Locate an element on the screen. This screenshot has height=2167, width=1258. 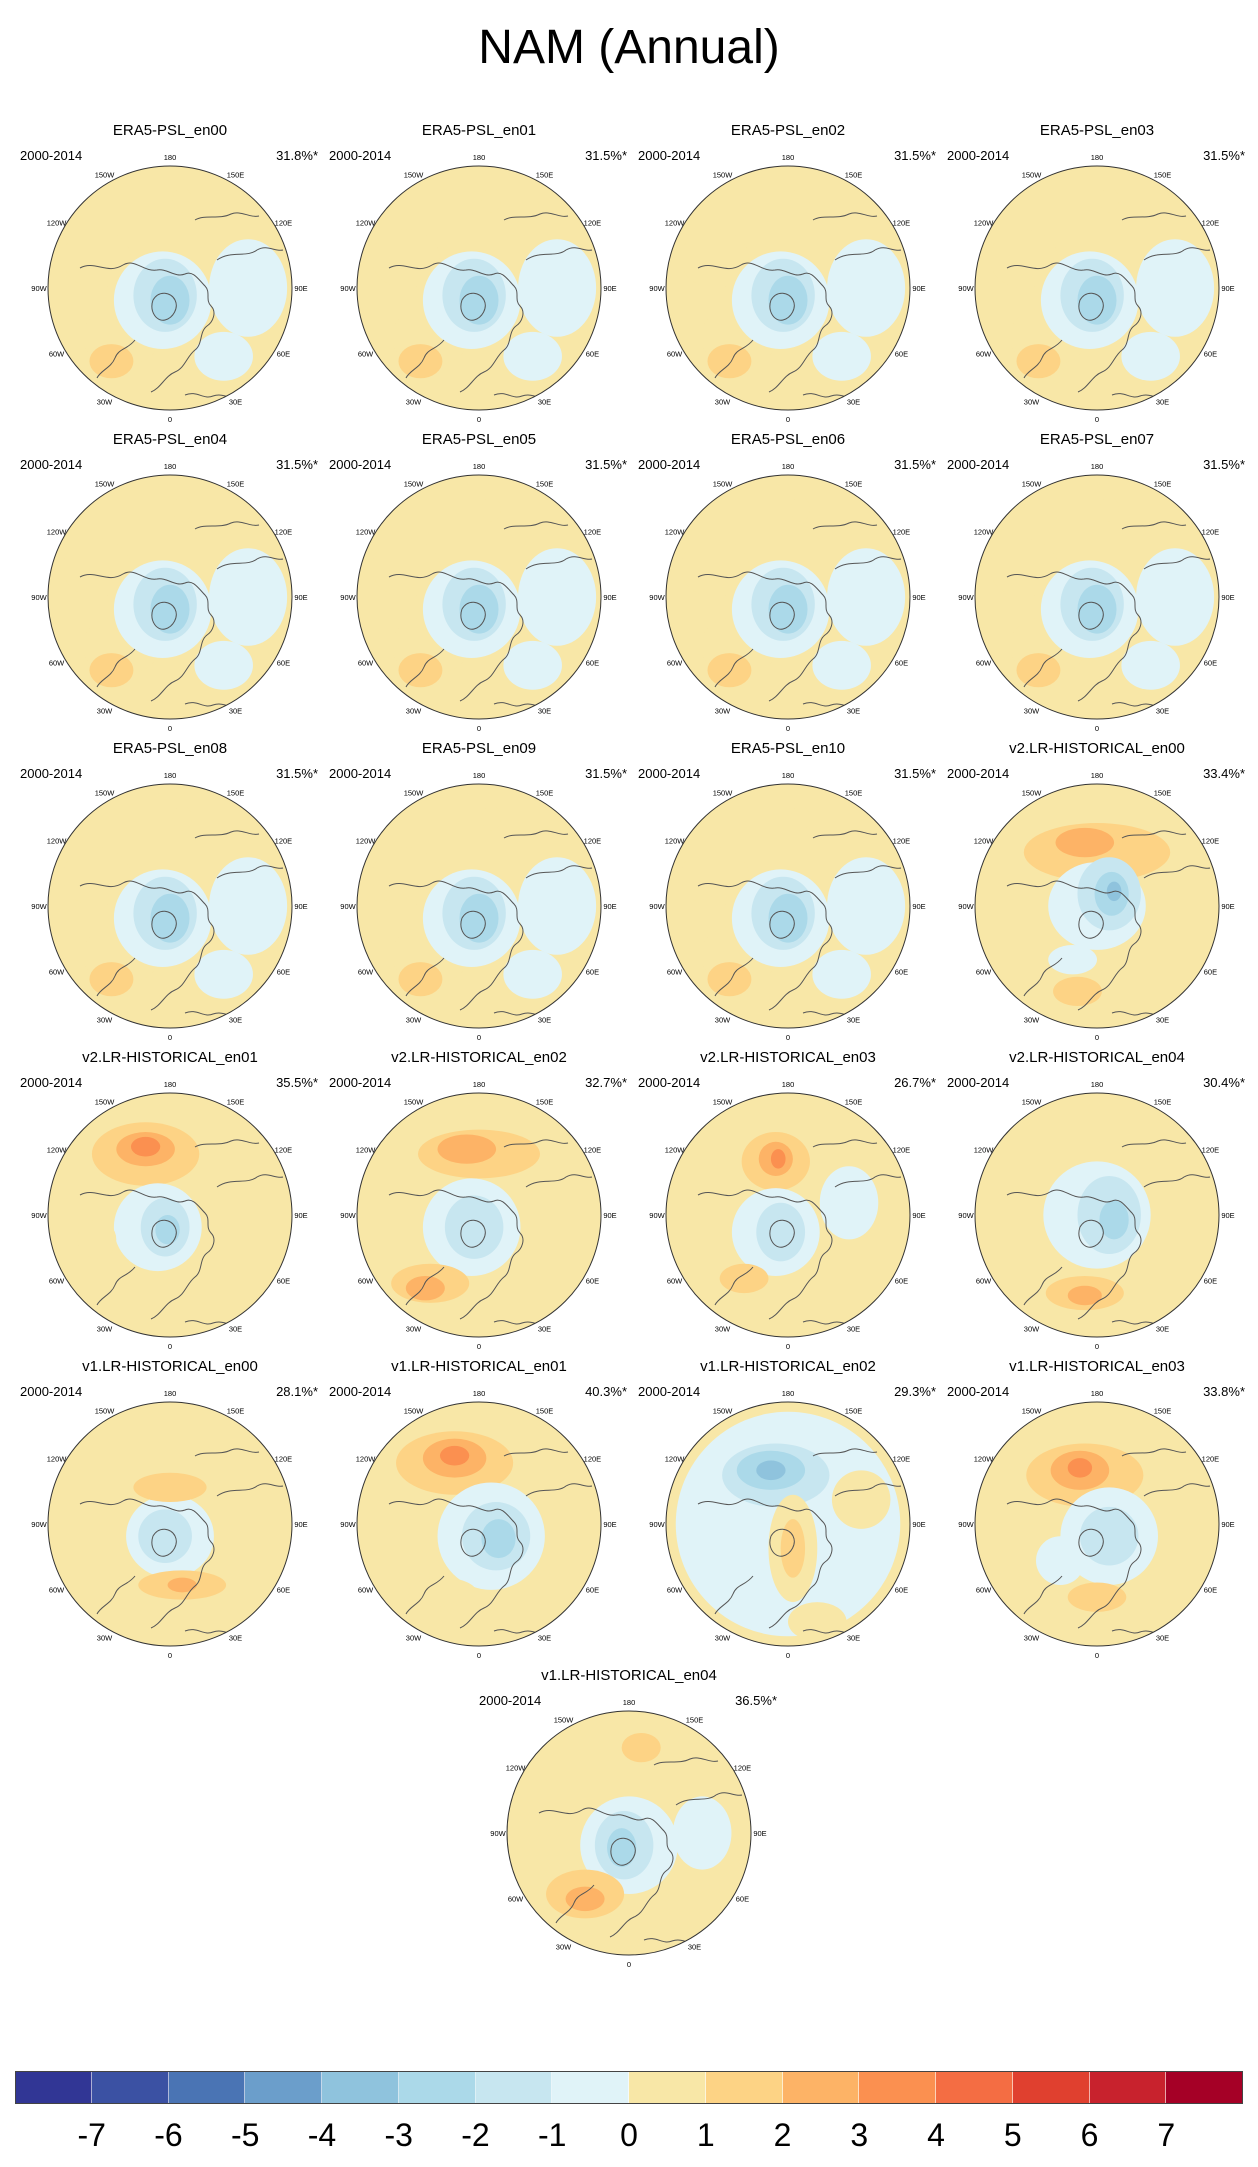
panel-title: v1.LR-HISTORICAL_en00 is located at coordinates (170, 1366).